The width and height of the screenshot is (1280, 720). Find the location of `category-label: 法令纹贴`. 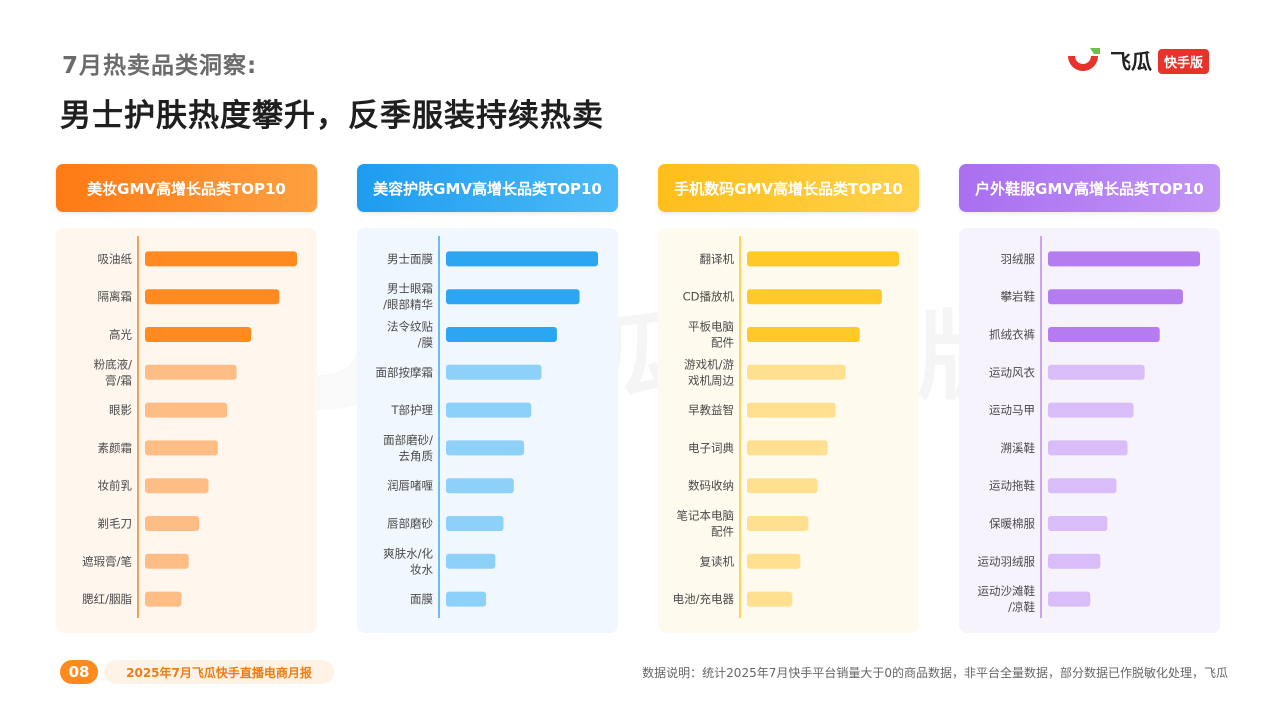

category-label: 法令纹贴 is located at coordinates (410, 327).